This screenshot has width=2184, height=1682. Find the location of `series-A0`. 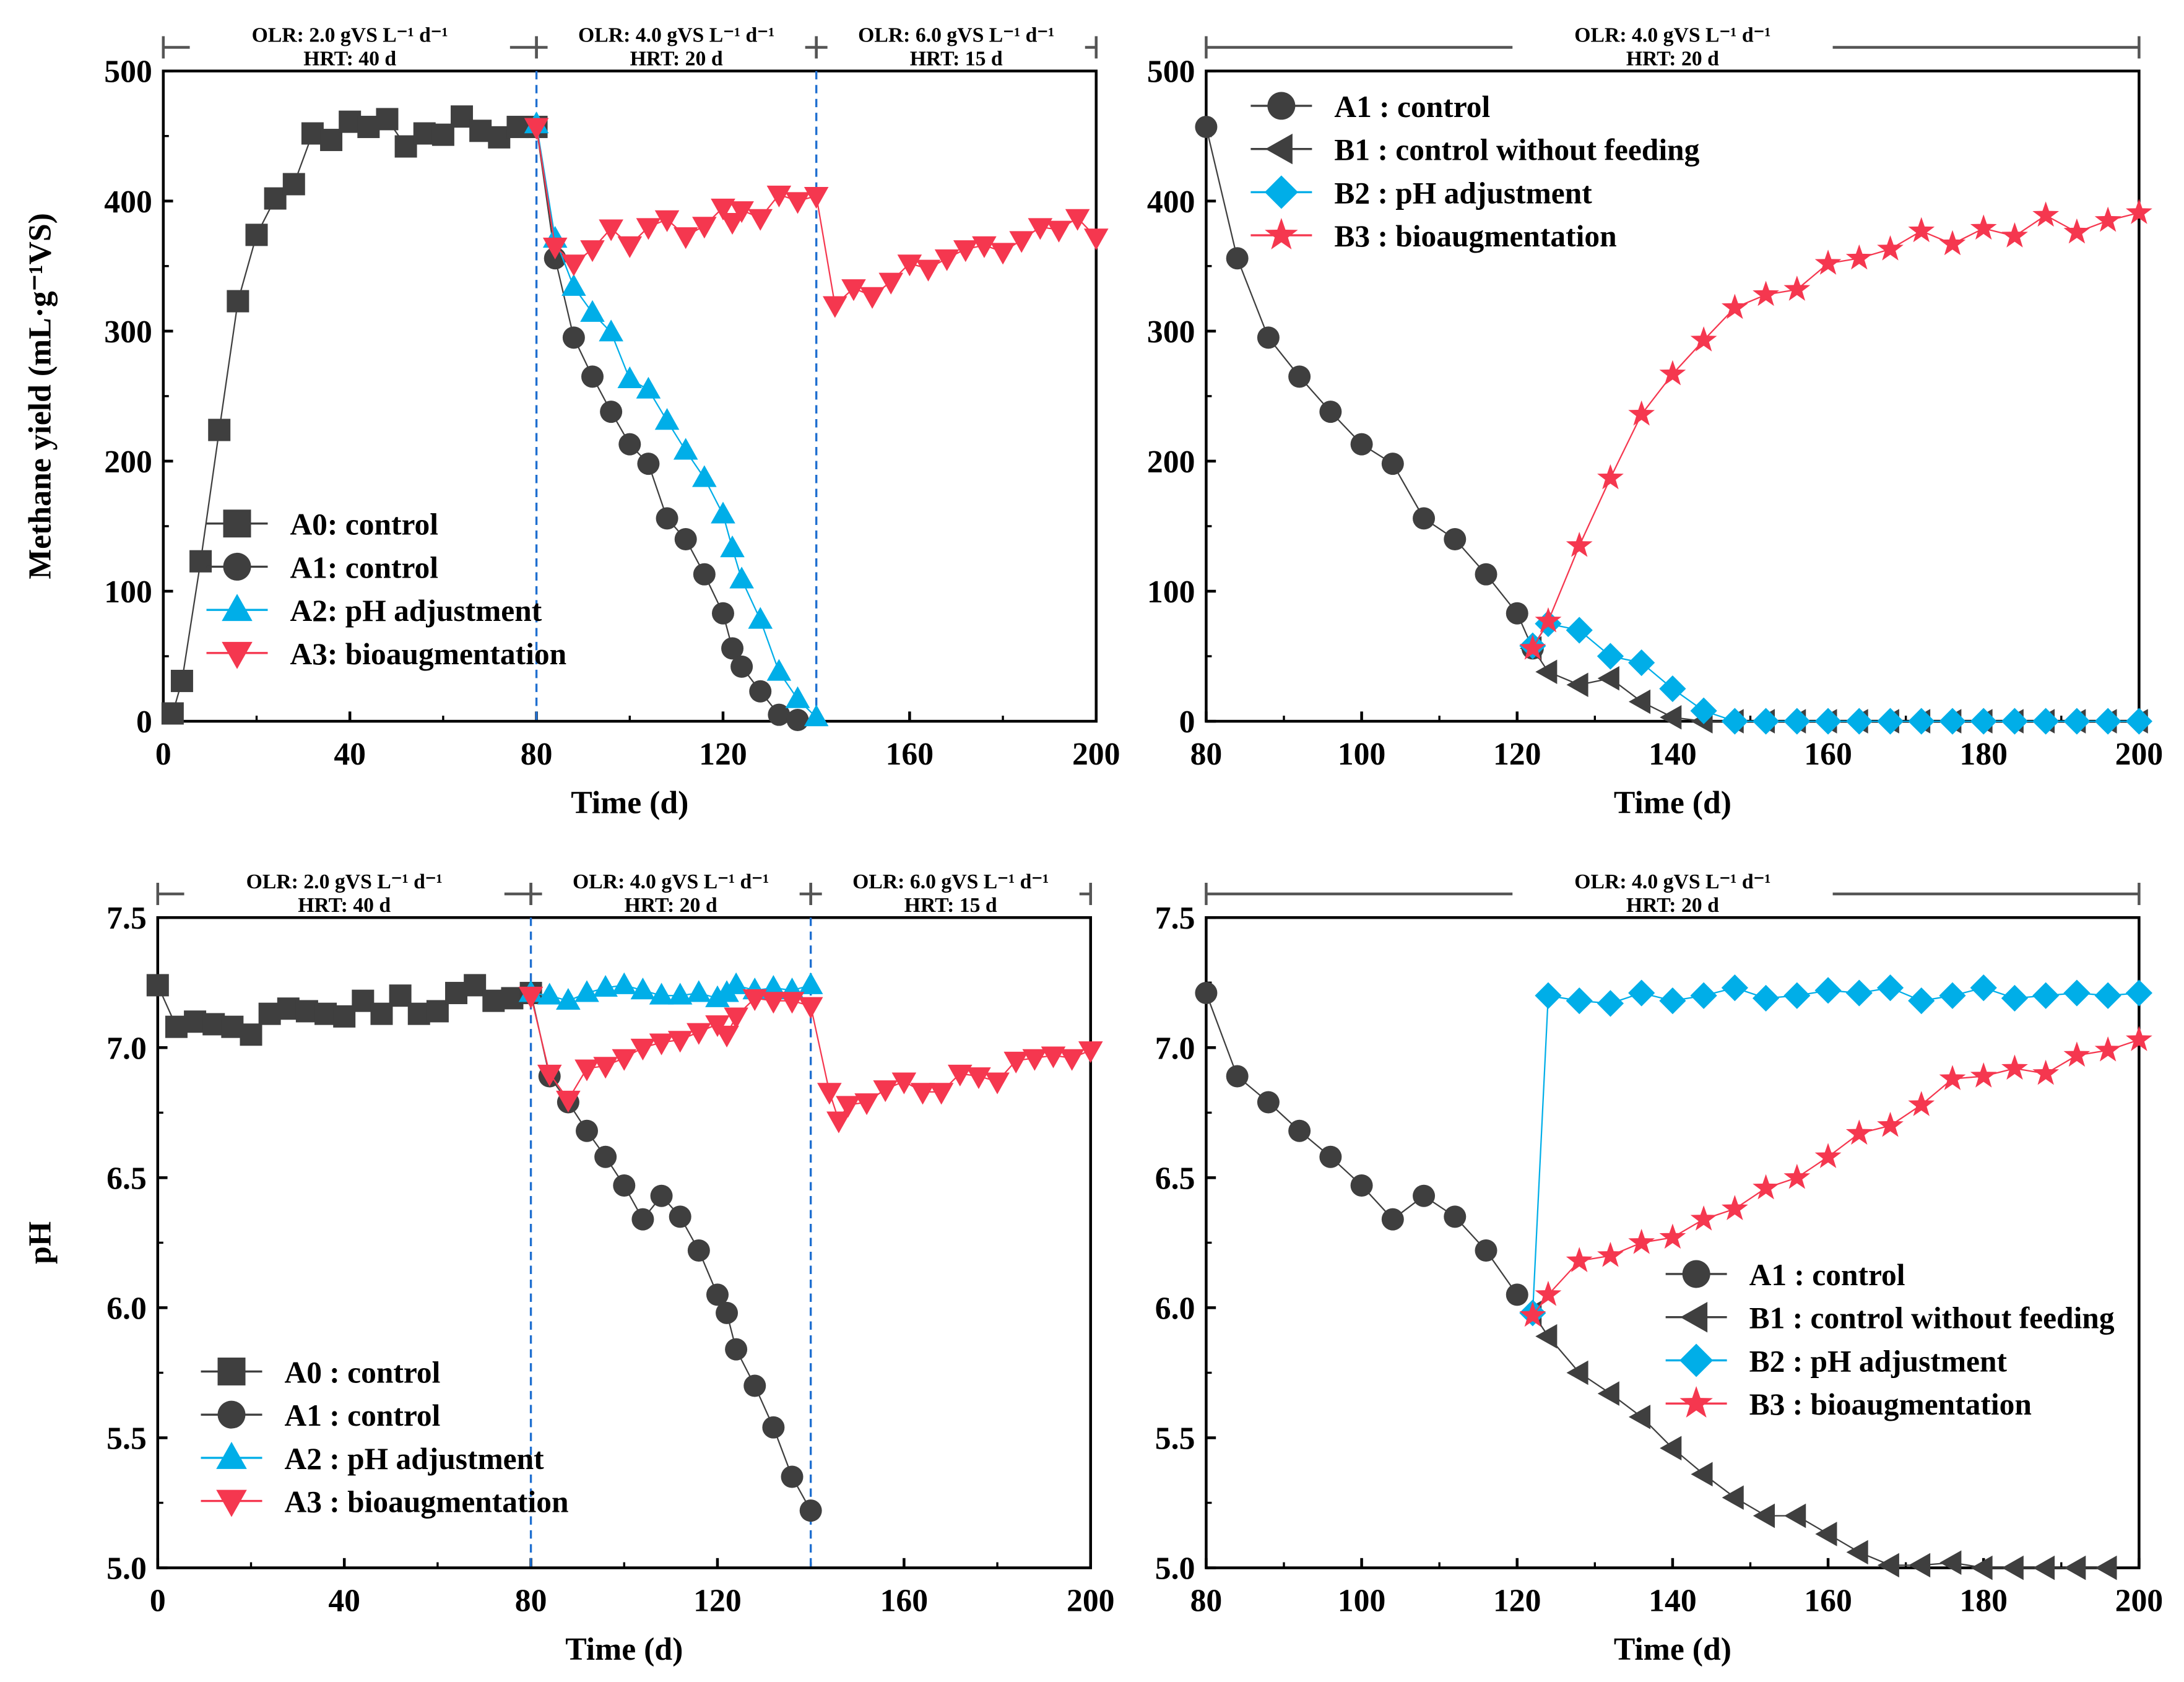

series-A0 is located at coordinates (355, 415).